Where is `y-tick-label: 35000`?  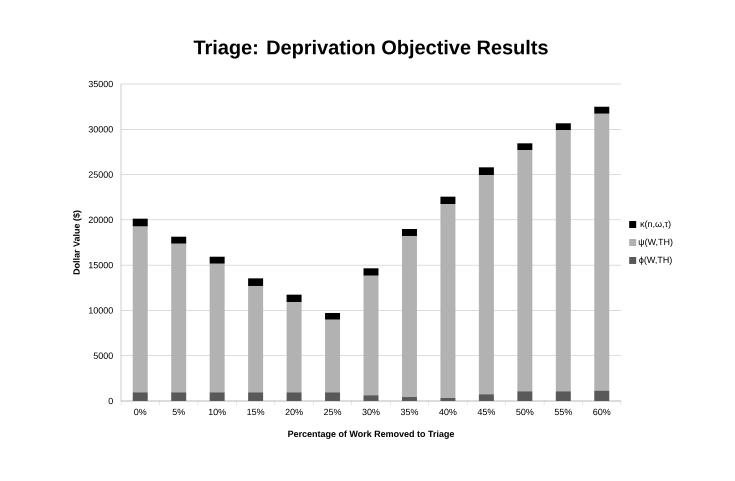
y-tick-label: 35000 is located at coordinates (100, 84).